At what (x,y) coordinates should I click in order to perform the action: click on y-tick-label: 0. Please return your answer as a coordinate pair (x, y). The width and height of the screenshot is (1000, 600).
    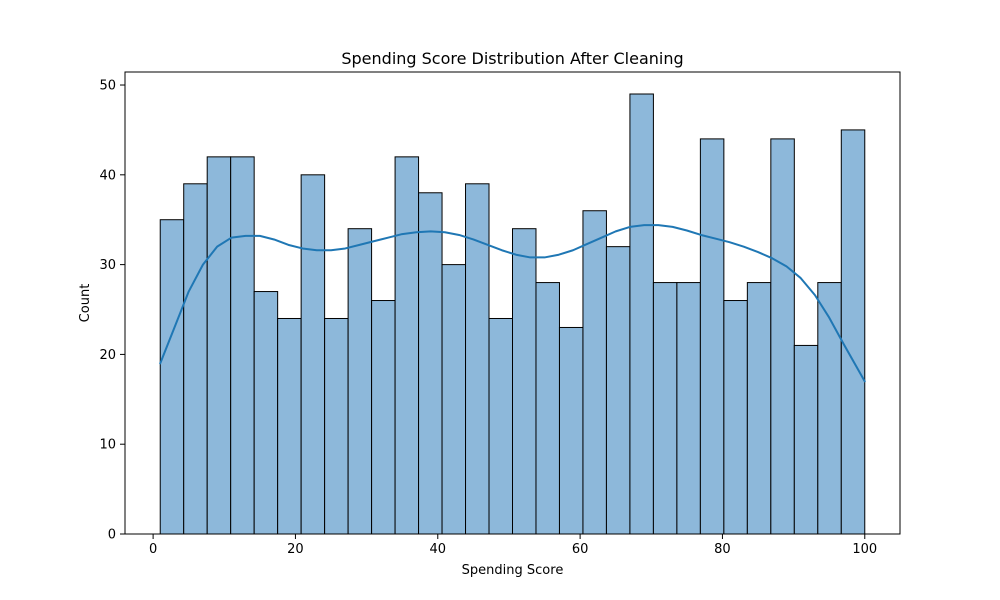
    Looking at the image, I should click on (112, 535).